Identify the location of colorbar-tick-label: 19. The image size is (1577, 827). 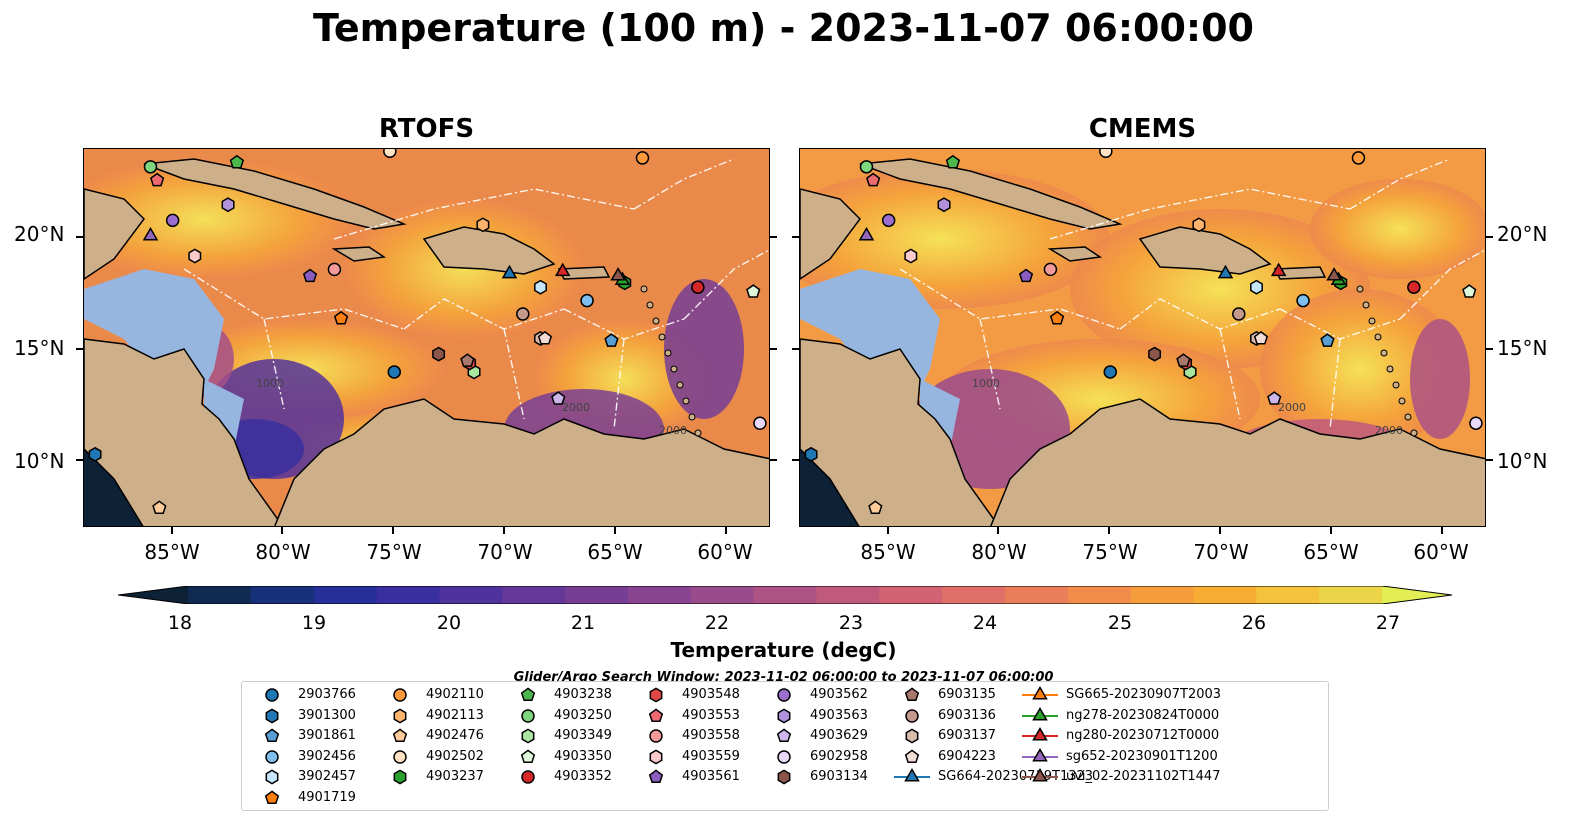
(314, 623).